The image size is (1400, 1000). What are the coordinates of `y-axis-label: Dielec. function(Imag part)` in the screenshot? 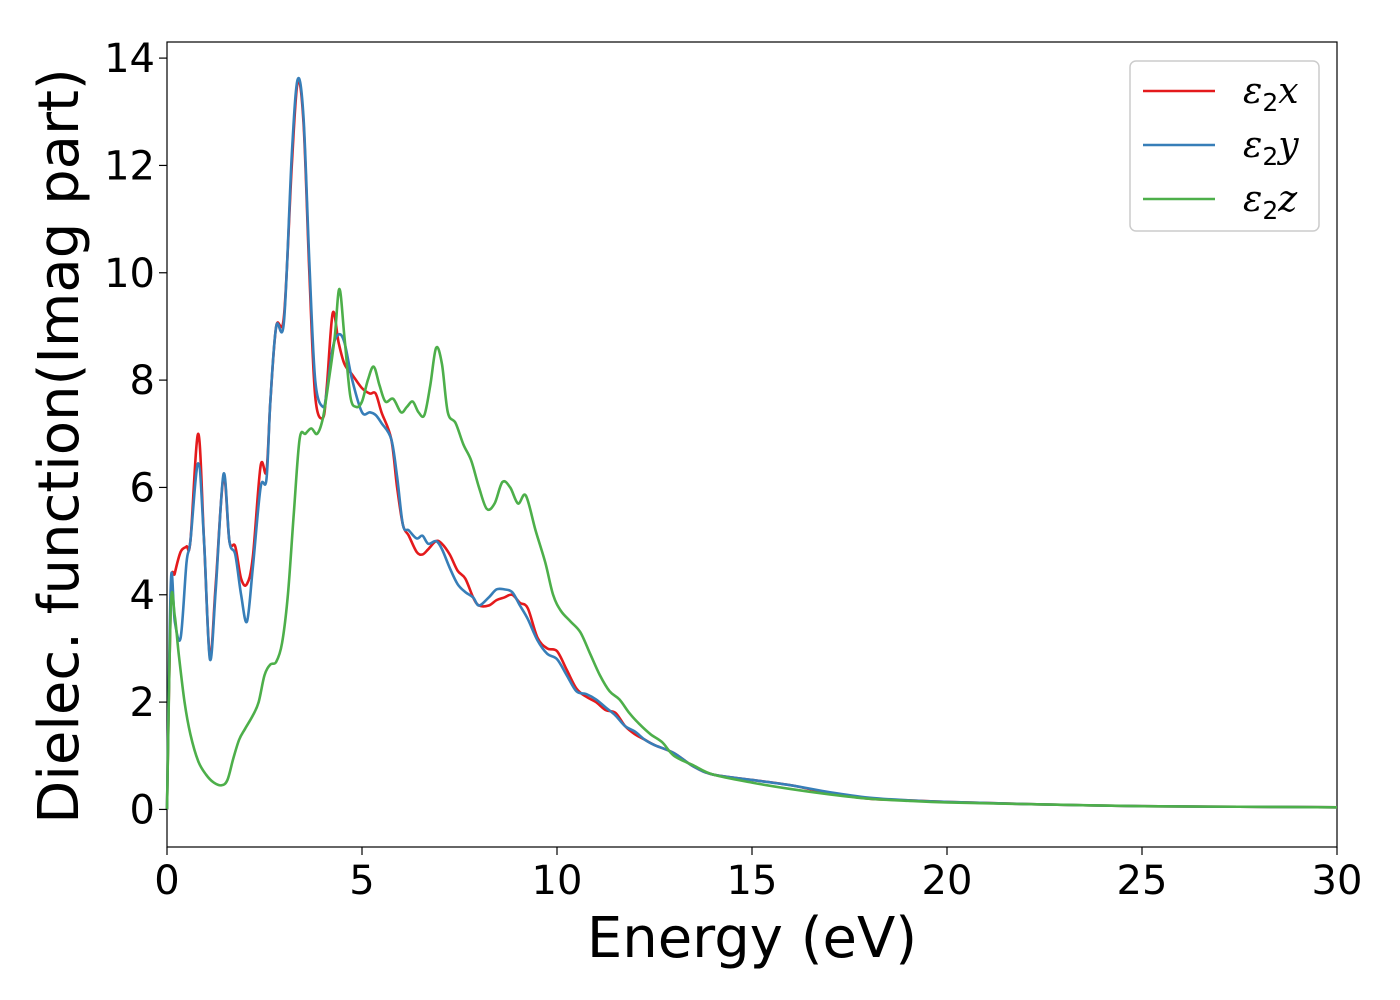 It's located at (59, 446).